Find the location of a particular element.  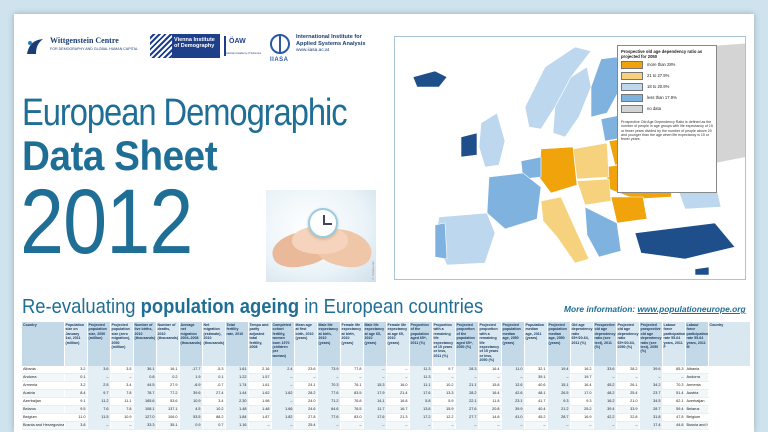

table-header-cell: Number of deaths, 2010 (thousands) is located at coordinates (168, 344).